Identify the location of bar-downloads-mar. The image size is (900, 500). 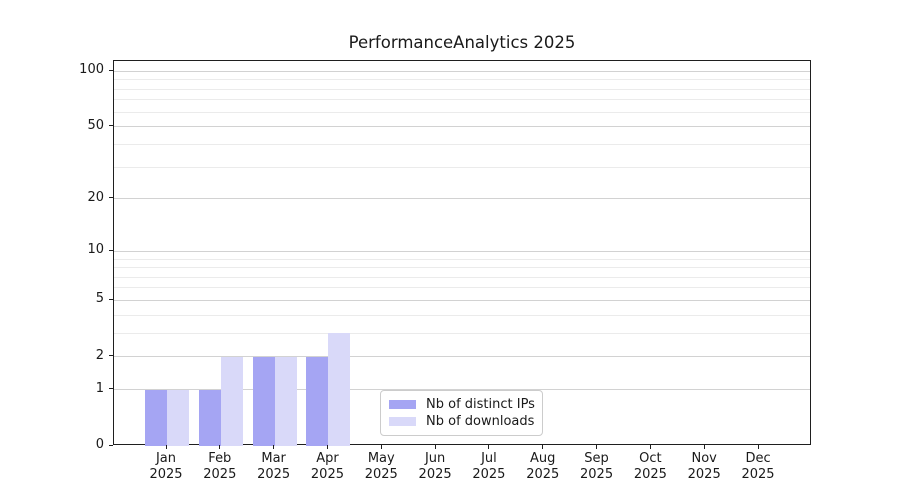
(285, 401).